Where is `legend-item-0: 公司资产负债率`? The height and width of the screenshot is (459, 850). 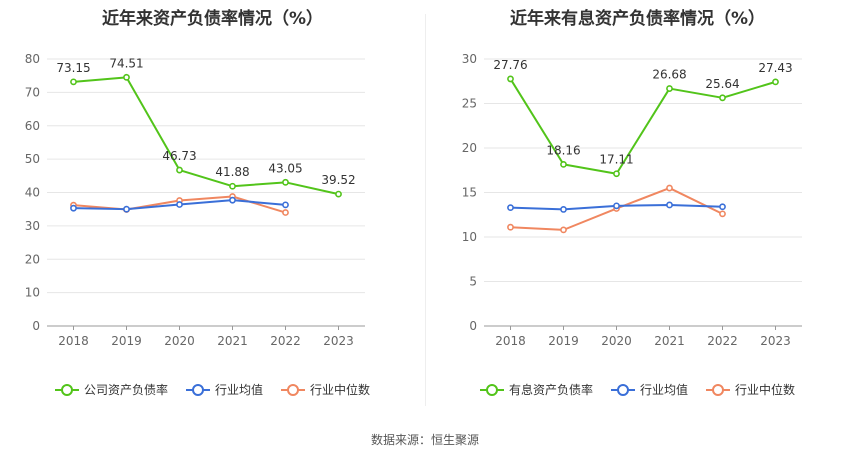 legend-item-0: 公司资产负债率 is located at coordinates (111, 389).